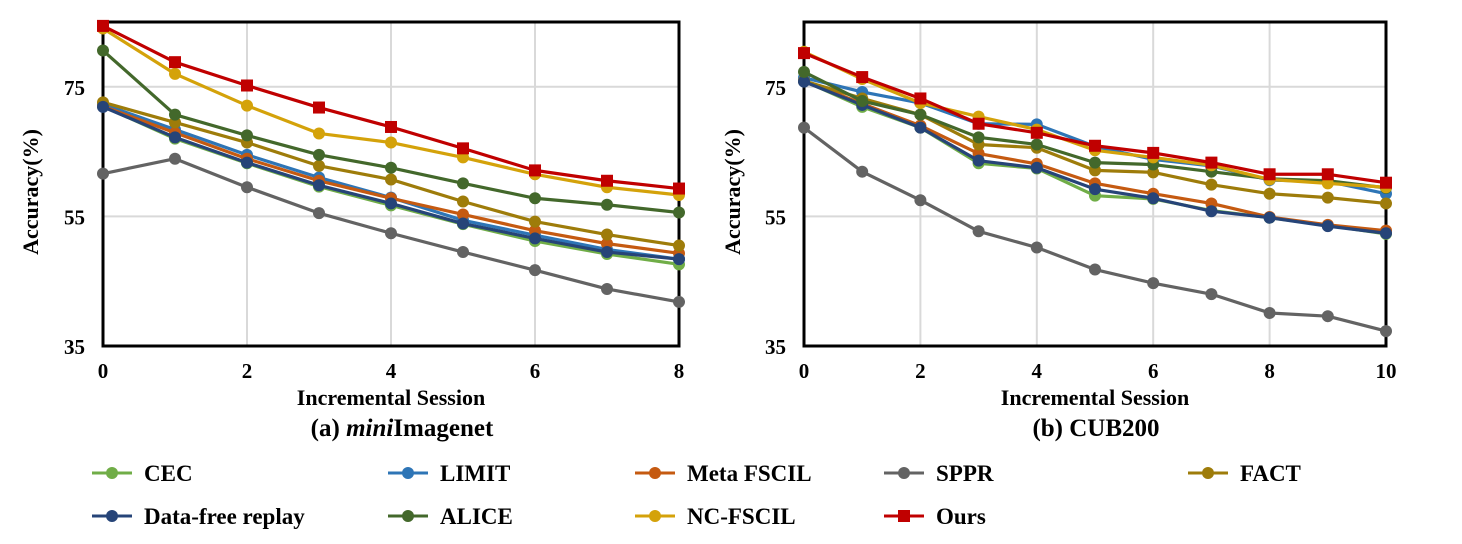 The width and height of the screenshot is (1462, 544). What do you see at coordinates (168, 473) in the screenshot?
I see `legend-label: CEC` at bounding box center [168, 473].